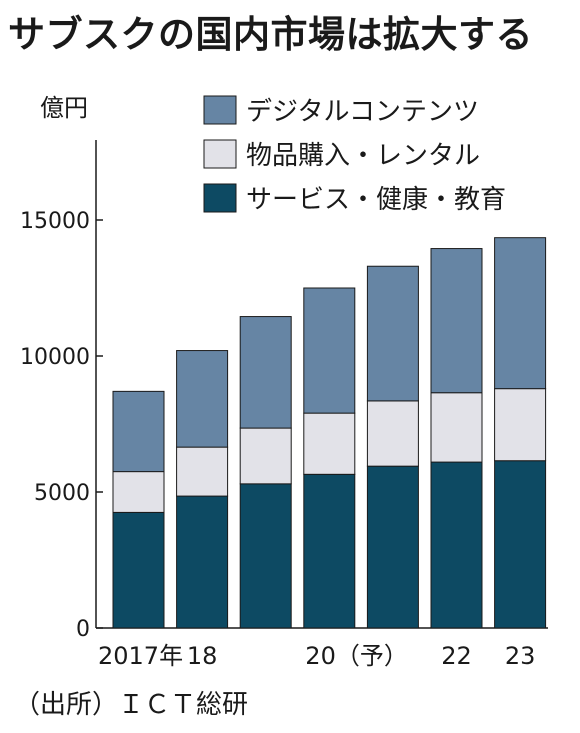  What do you see at coordinates (140, 656) in the screenshot?
I see `x-tick-label: 2017年` at bounding box center [140, 656].